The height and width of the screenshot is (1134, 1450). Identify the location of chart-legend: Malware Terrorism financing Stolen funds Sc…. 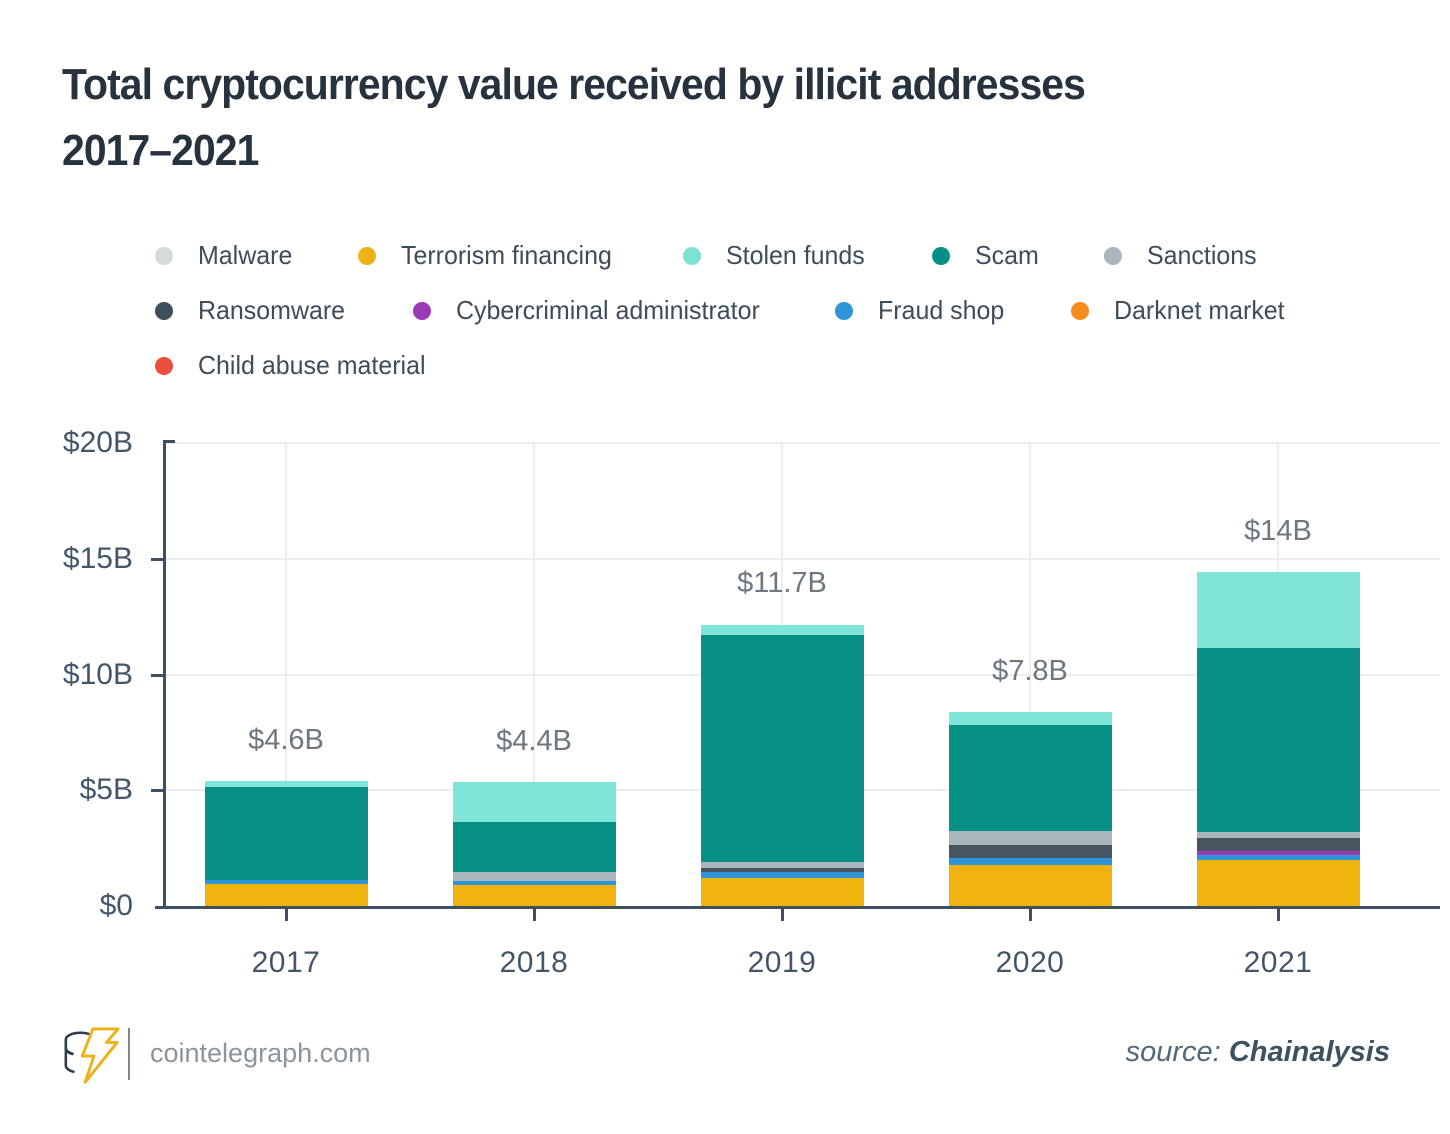
(785, 322).